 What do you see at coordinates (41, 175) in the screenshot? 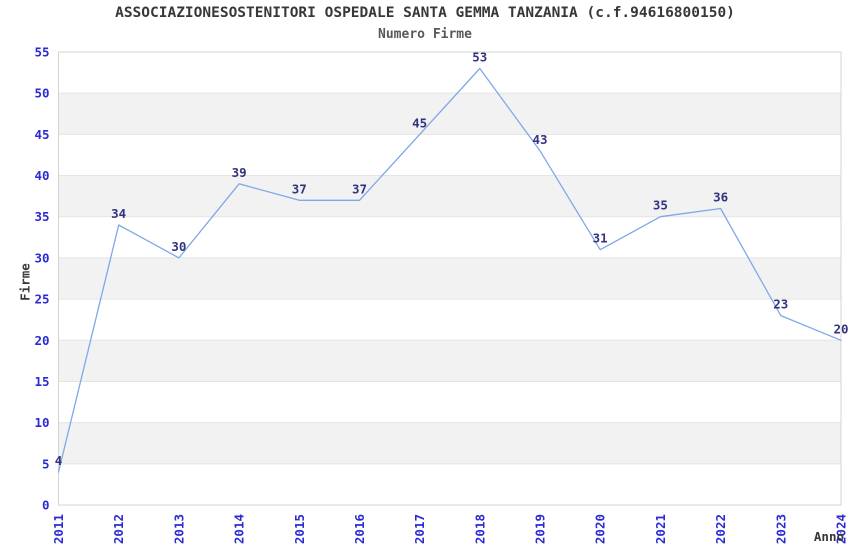
I see `y-tick-label: 40` at bounding box center [41, 175].